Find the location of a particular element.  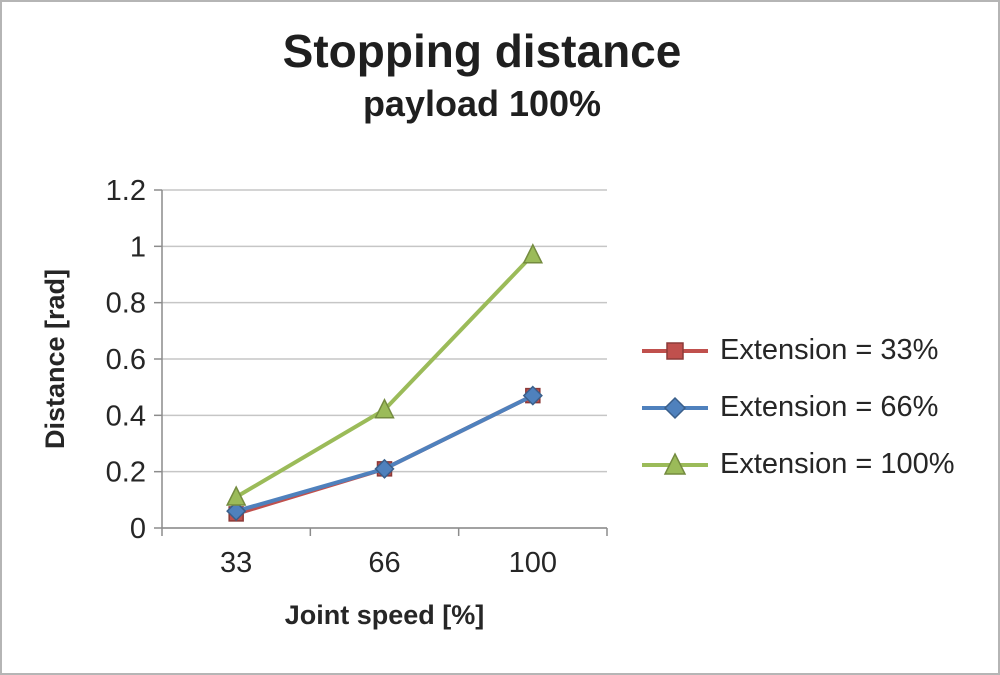

y-tick-label: 0 is located at coordinates (138, 529).